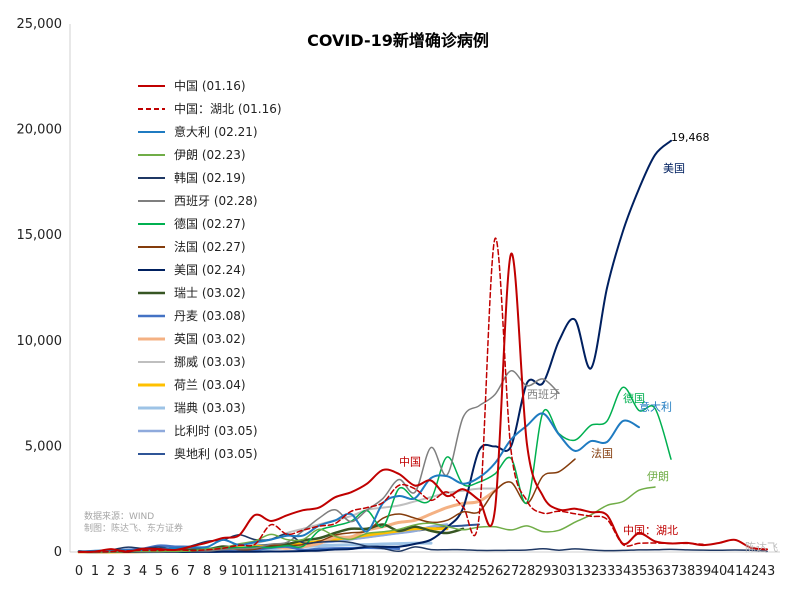 The height and width of the screenshot is (593, 798). Describe the element at coordinates (207, 571) in the screenshot. I see `x-tick-label: 8` at that location.